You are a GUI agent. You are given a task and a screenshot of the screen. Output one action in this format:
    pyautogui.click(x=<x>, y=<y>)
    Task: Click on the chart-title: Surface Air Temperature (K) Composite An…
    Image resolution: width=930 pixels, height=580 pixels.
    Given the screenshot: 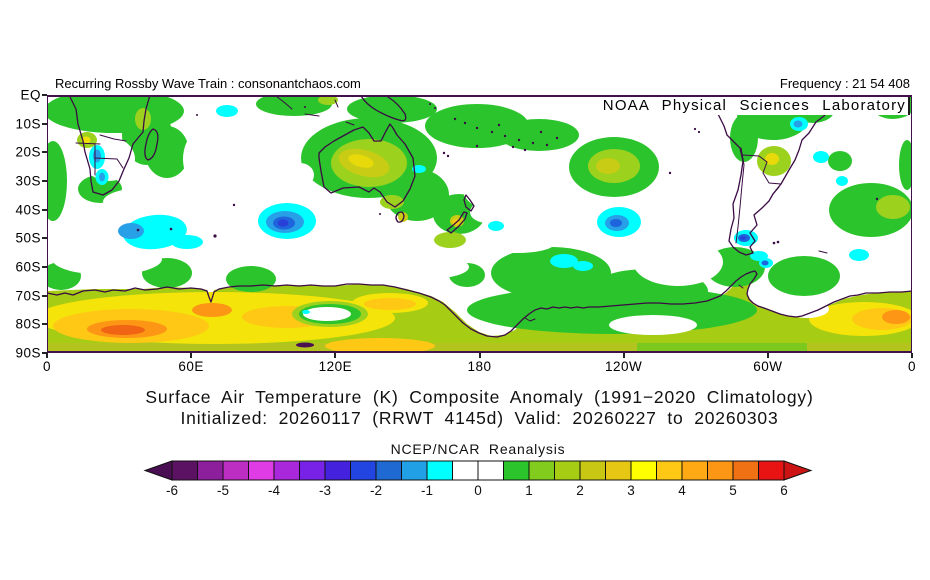 What is the action you would take?
    pyautogui.click(x=479, y=397)
    